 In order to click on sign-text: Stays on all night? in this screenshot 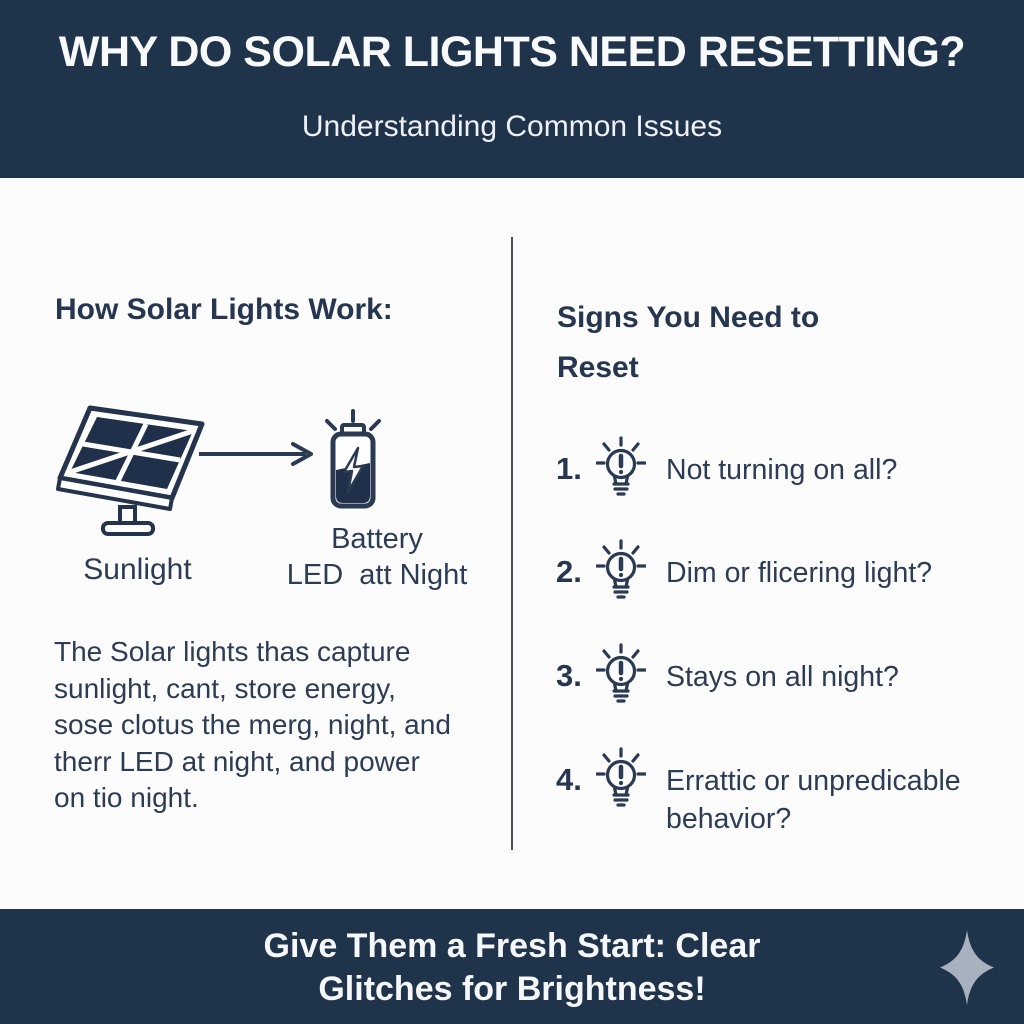, I will do `click(782, 677)`.